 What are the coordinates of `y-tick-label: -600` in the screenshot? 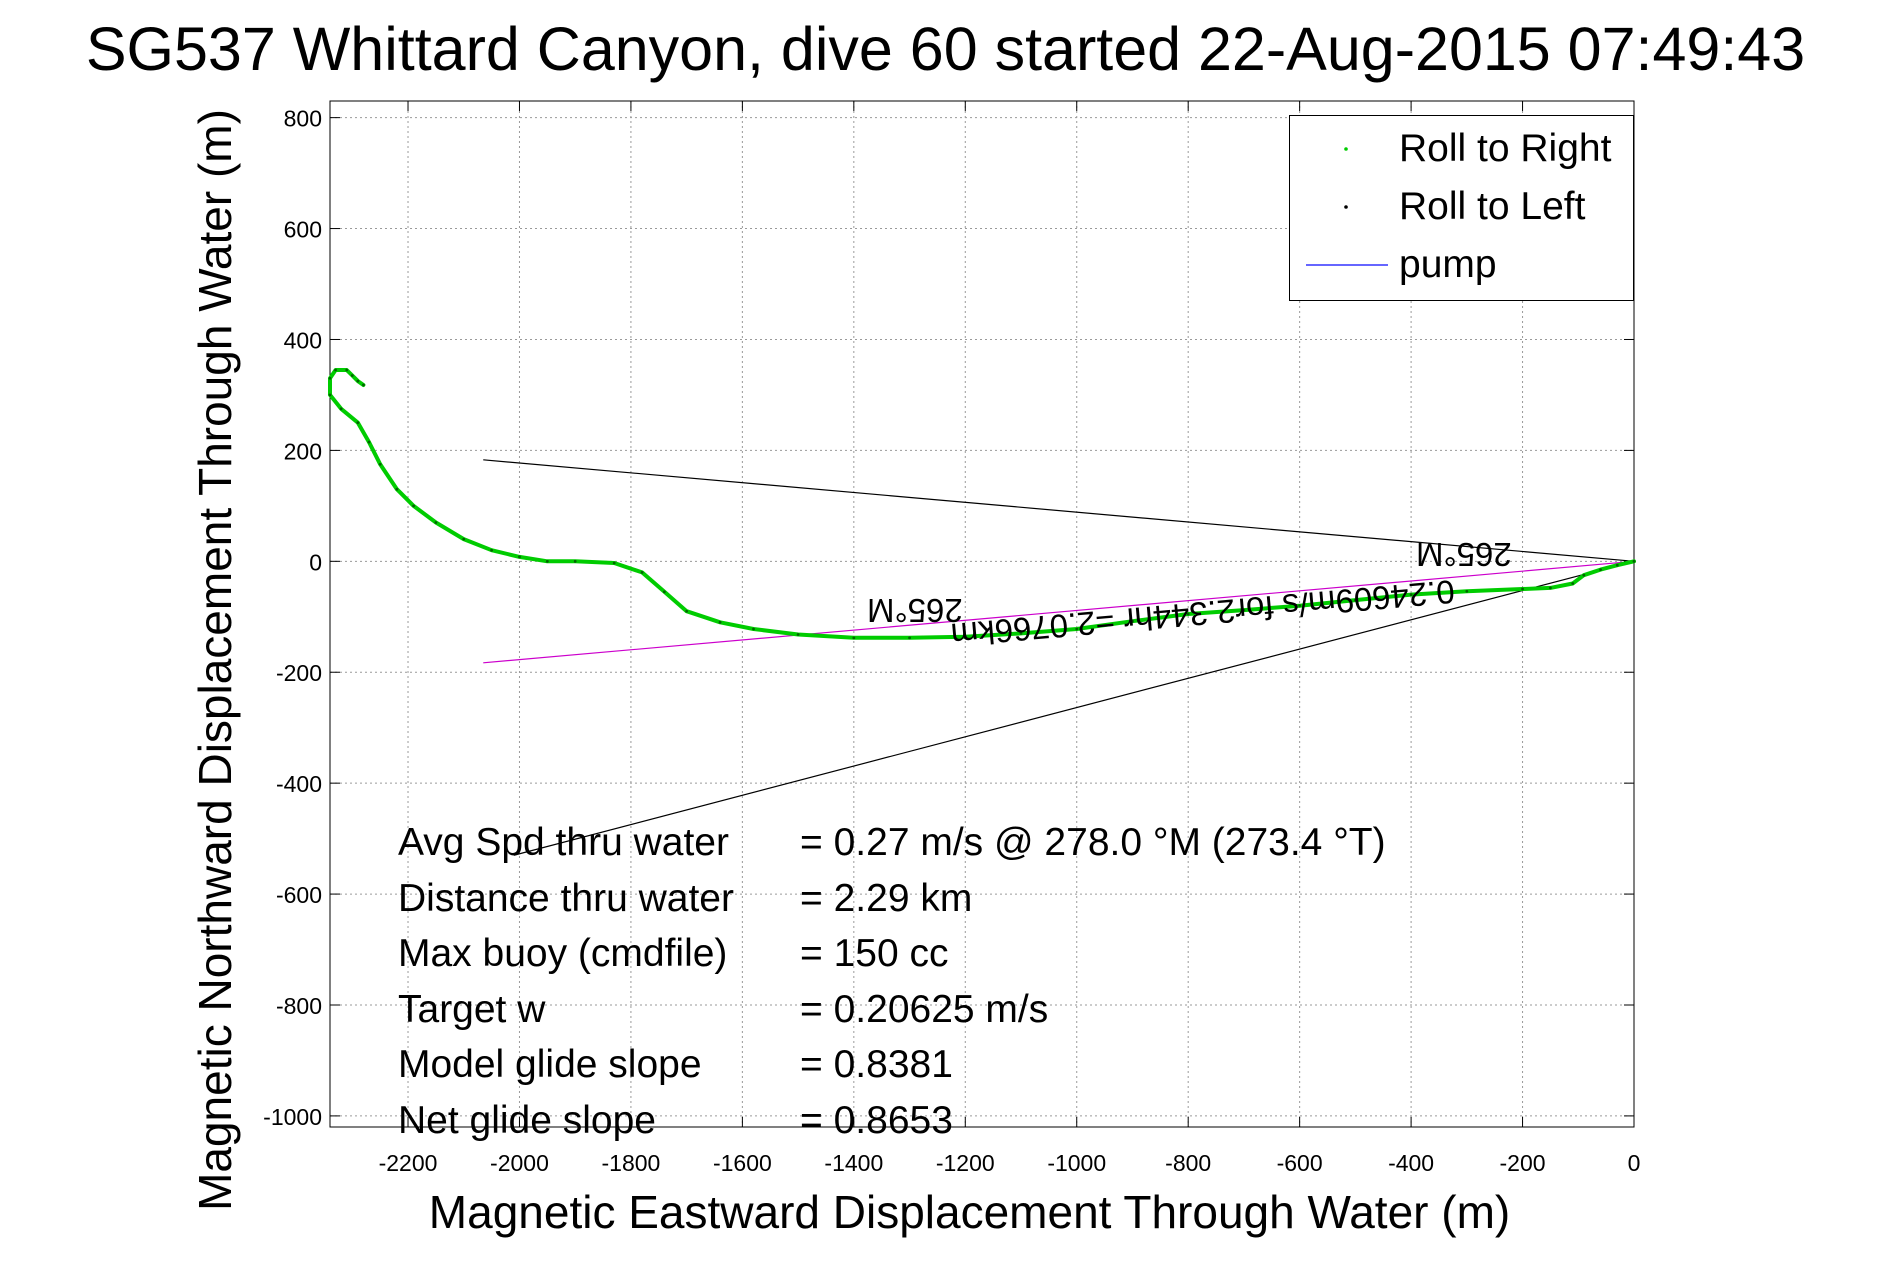 It's located at (299, 895).